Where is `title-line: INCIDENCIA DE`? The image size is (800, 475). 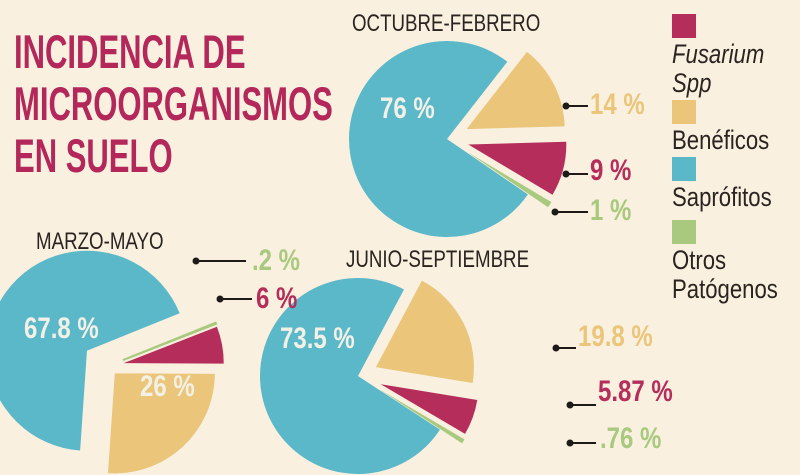
title-line: INCIDENCIA DE is located at coordinates (130, 51).